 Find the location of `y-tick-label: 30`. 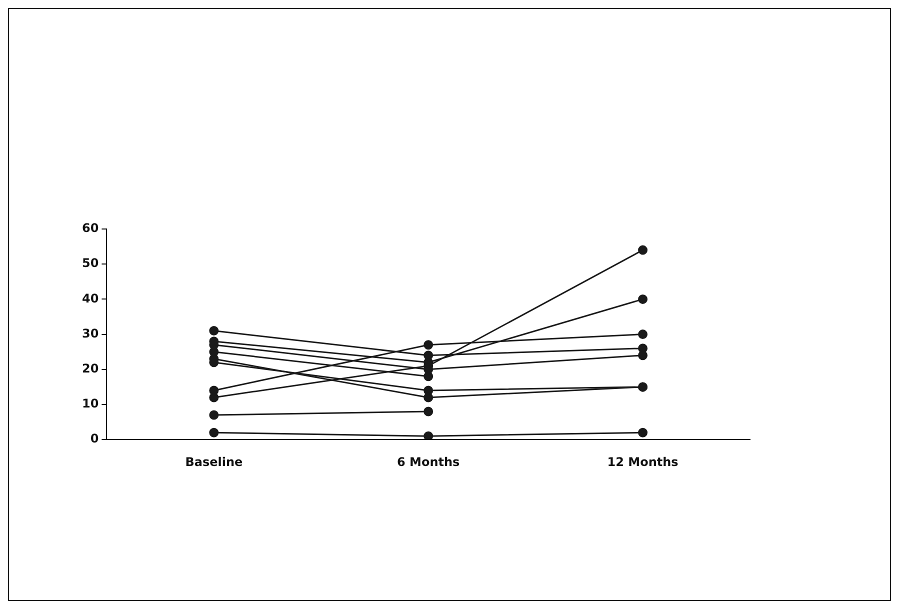

y-tick-label: 30 is located at coordinates (90, 333).